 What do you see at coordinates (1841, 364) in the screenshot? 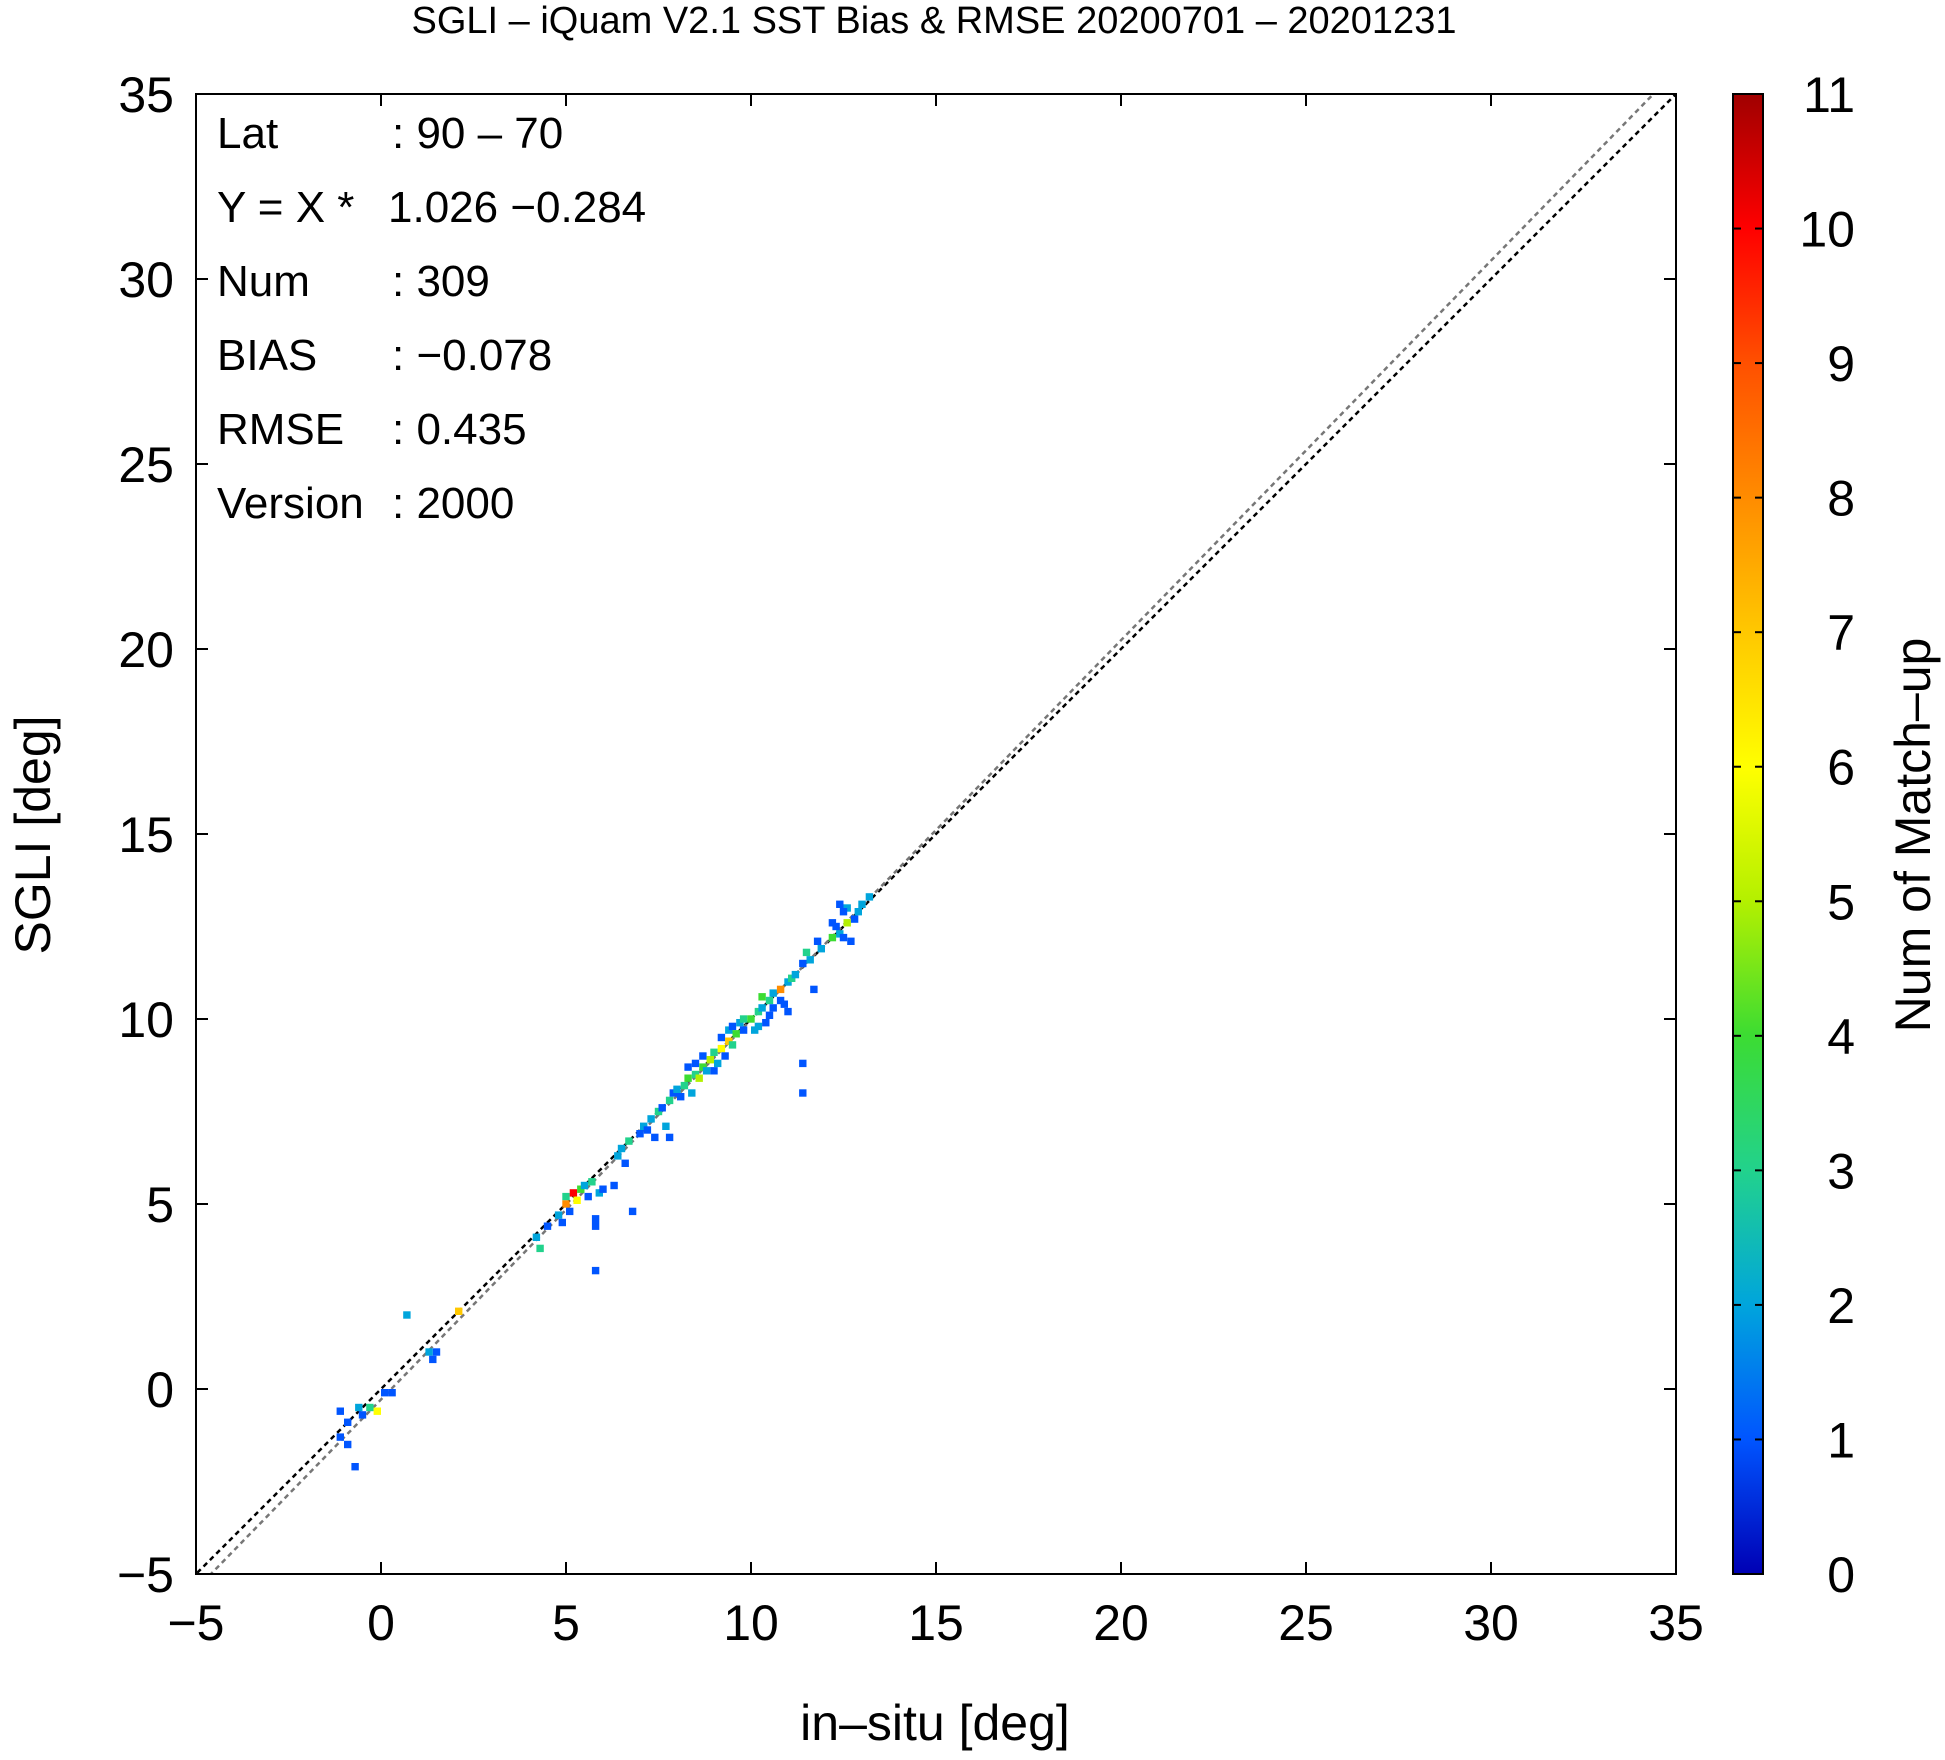
I see `colorbar-tick-label: 9` at bounding box center [1841, 364].